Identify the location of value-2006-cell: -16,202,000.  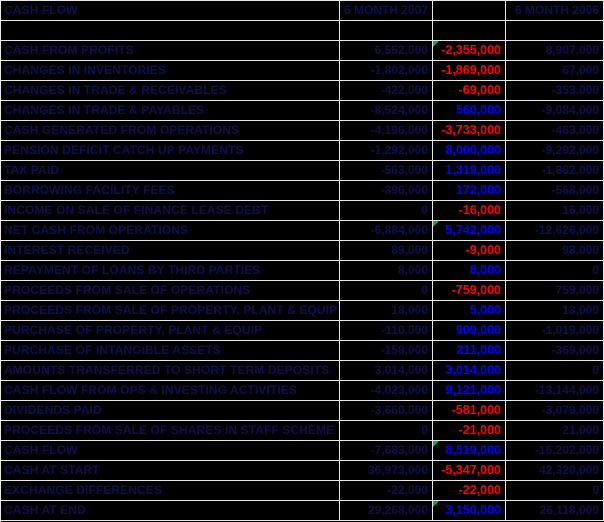
(555, 451).